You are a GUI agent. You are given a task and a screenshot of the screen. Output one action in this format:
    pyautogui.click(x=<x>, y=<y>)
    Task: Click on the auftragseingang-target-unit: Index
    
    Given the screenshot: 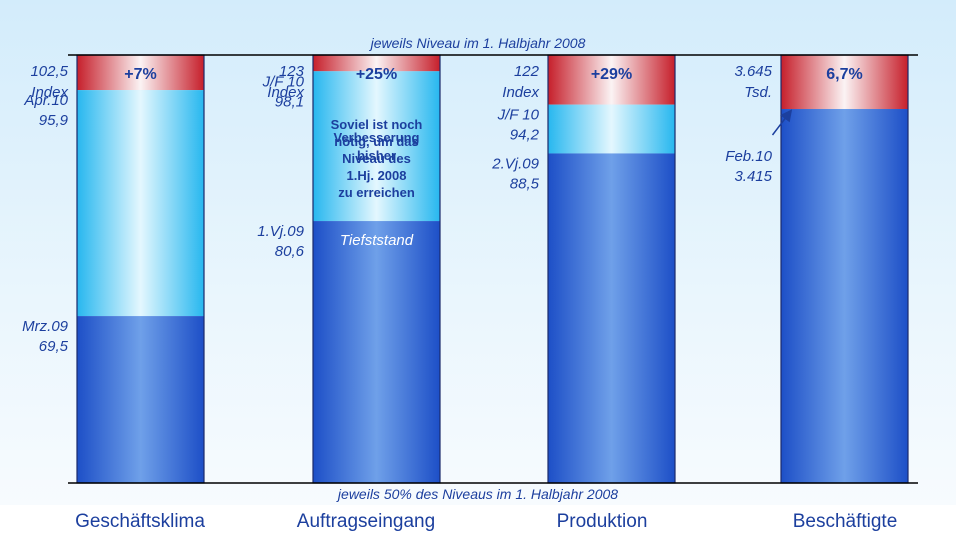 What is the action you would take?
    pyautogui.click(x=285, y=92)
    